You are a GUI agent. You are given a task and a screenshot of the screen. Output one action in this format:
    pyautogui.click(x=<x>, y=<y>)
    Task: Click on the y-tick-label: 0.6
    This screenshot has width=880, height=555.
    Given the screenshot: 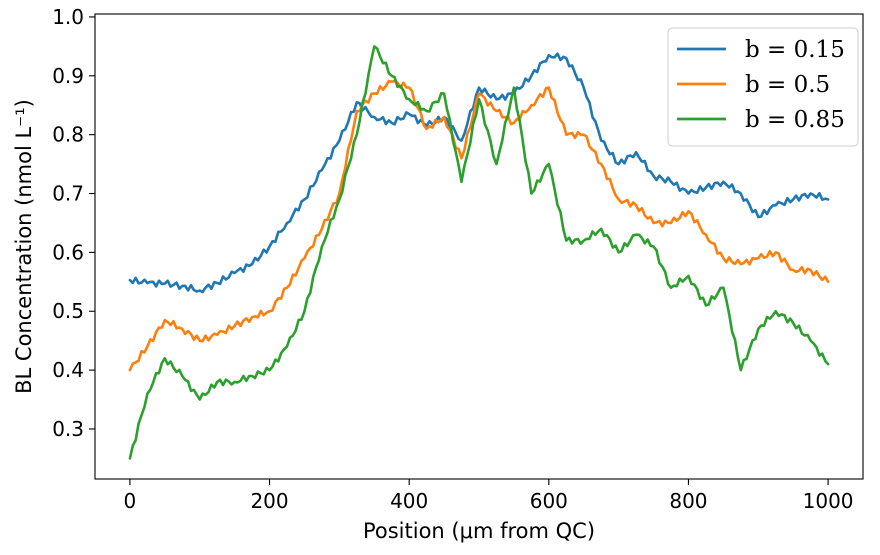 What is the action you would take?
    pyautogui.click(x=68, y=252)
    